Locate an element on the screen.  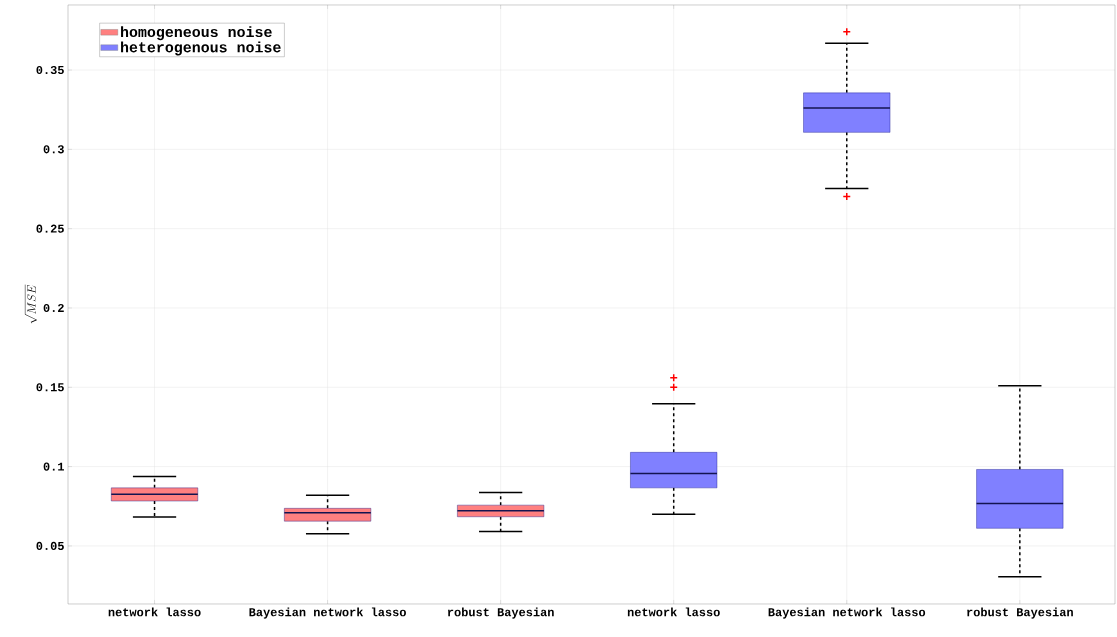
y-tick-label: 0.3 is located at coordinates (53, 149).